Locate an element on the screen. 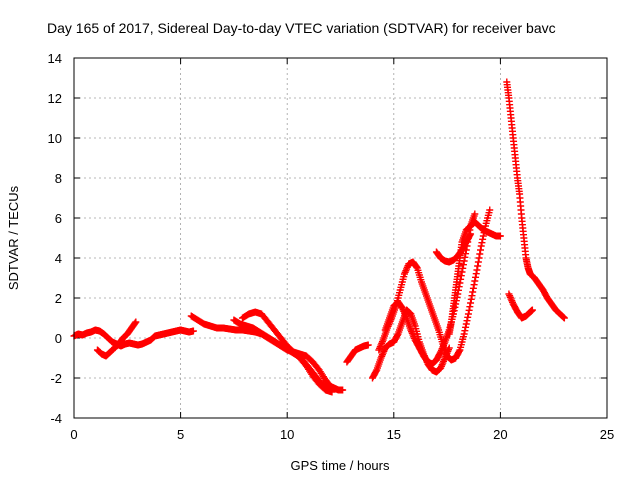  x-tick-label: 20 is located at coordinates (500, 434).